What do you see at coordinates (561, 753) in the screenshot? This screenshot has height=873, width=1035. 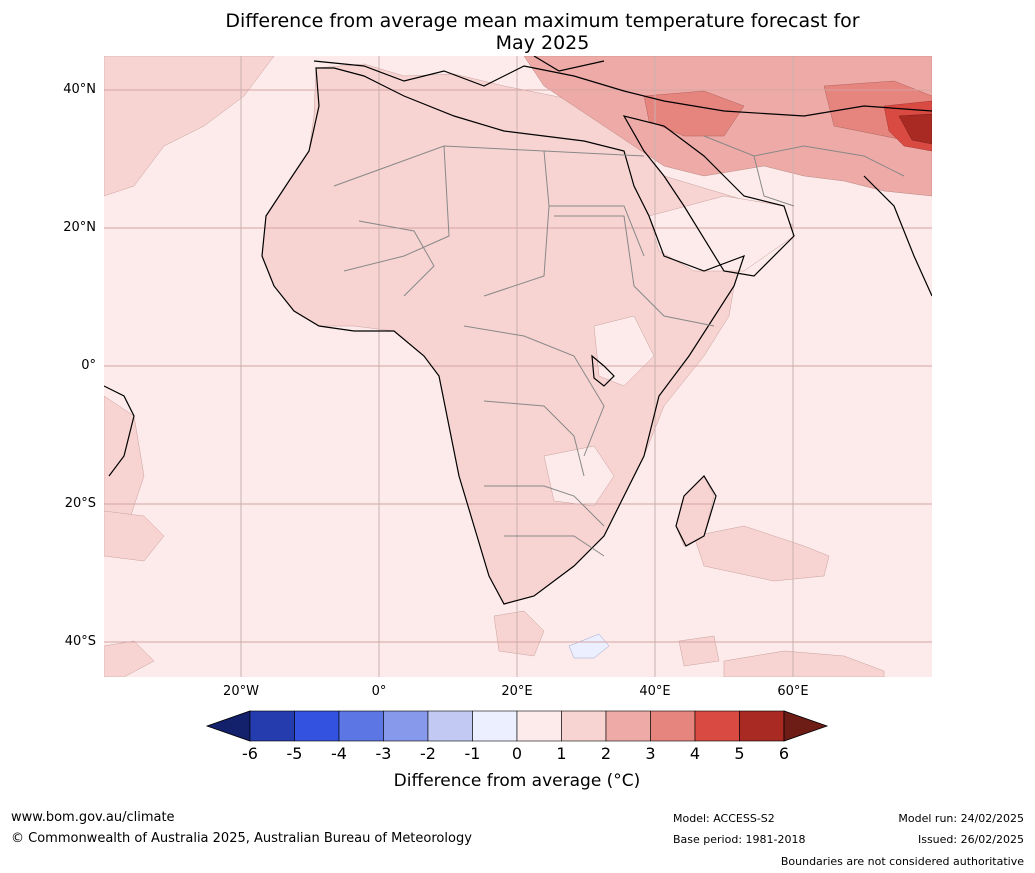 I see `colorbar-tick-label: 1` at bounding box center [561, 753].